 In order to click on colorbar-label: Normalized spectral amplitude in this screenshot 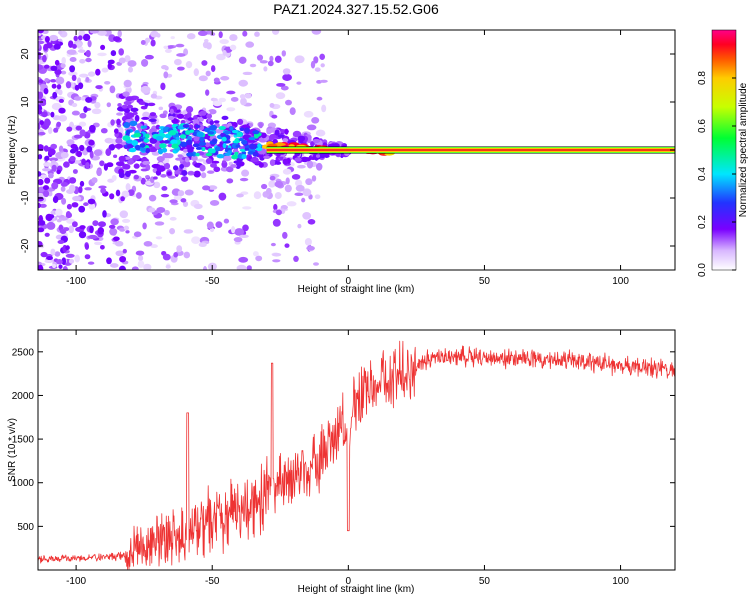, I will do `click(743, 149)`.